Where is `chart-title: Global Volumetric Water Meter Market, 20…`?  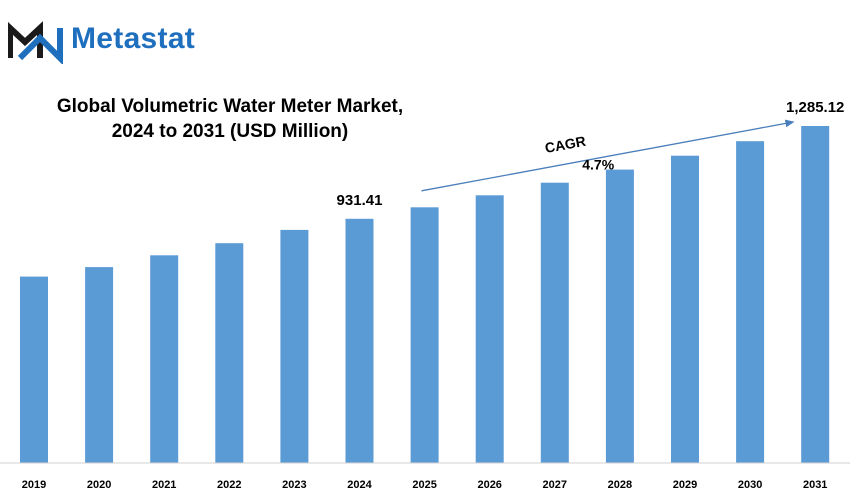
chart-title: Global Volumetric Water Meter Market, 20… is located at coordinates (230, 119).